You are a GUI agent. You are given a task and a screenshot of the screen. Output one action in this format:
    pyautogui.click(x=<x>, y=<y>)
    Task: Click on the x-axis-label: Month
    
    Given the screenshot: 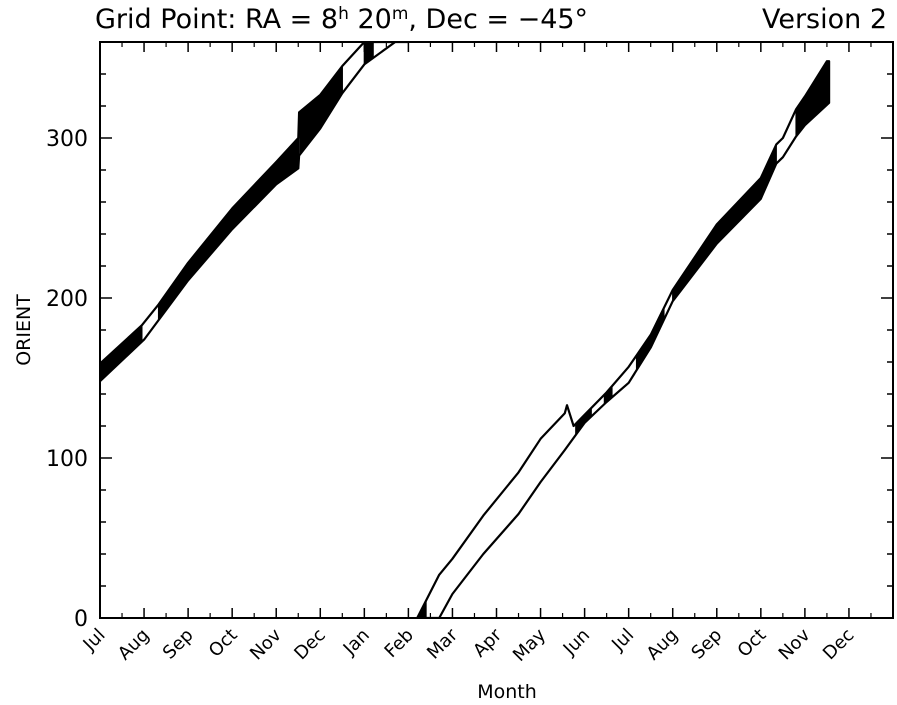 What is the action you would take?
    pyautogui.click(x=507, y=692)
    